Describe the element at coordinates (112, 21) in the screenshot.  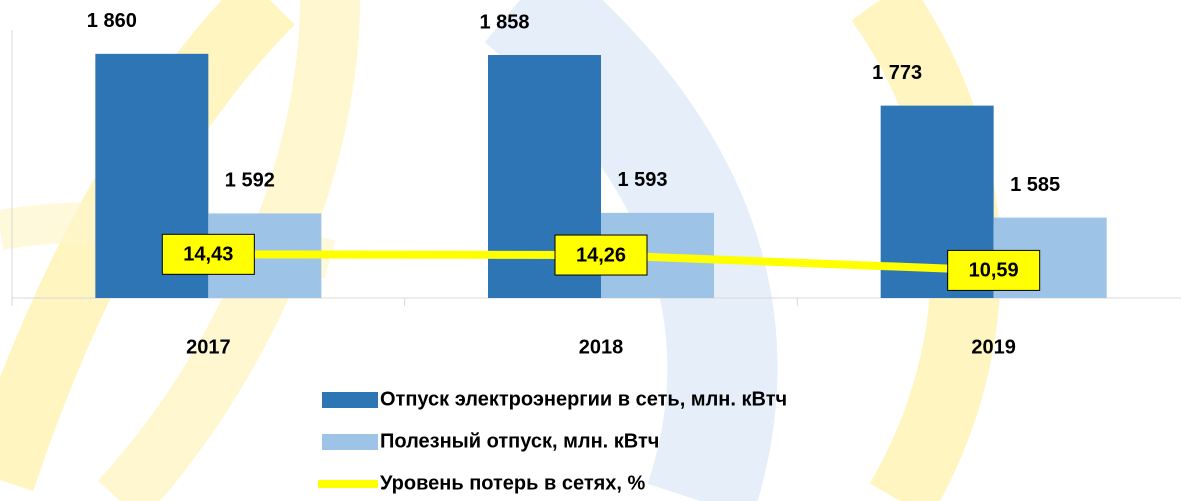
I see `data-label: 1 860` at that location.